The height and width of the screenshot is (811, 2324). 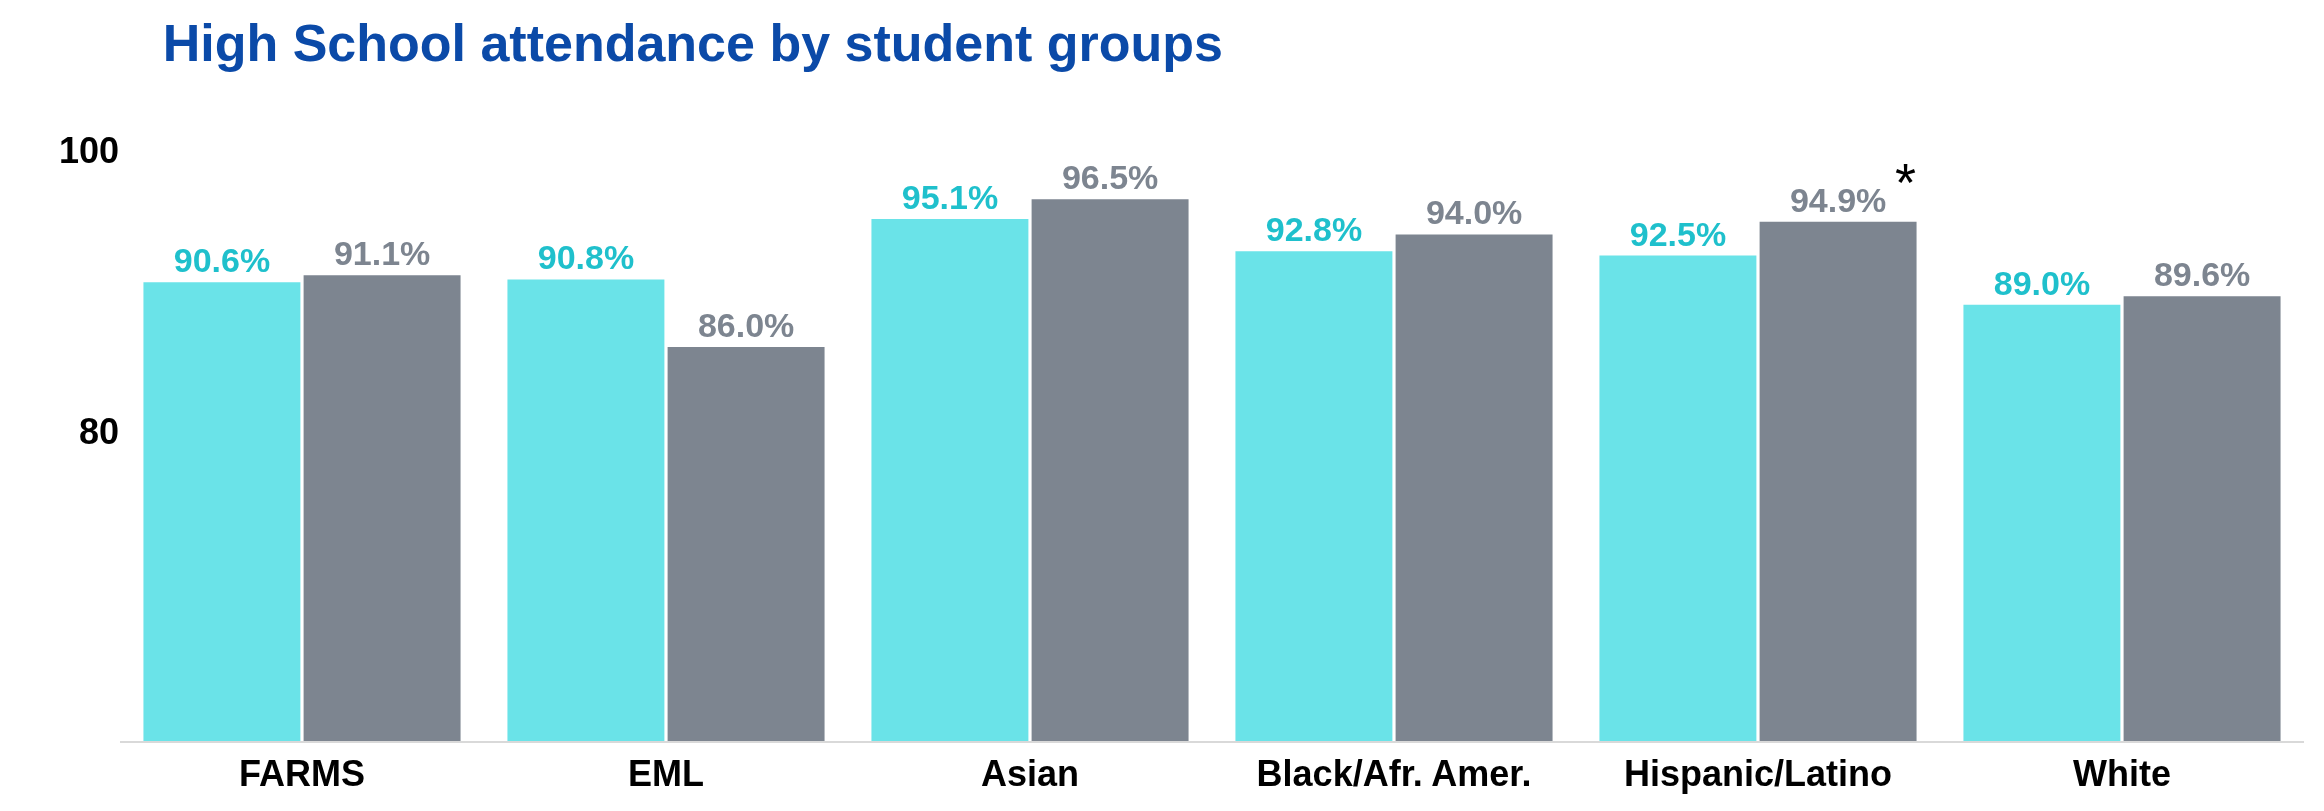 I want to click on x-tick-label: FARMS, so click(x=302, y=774).